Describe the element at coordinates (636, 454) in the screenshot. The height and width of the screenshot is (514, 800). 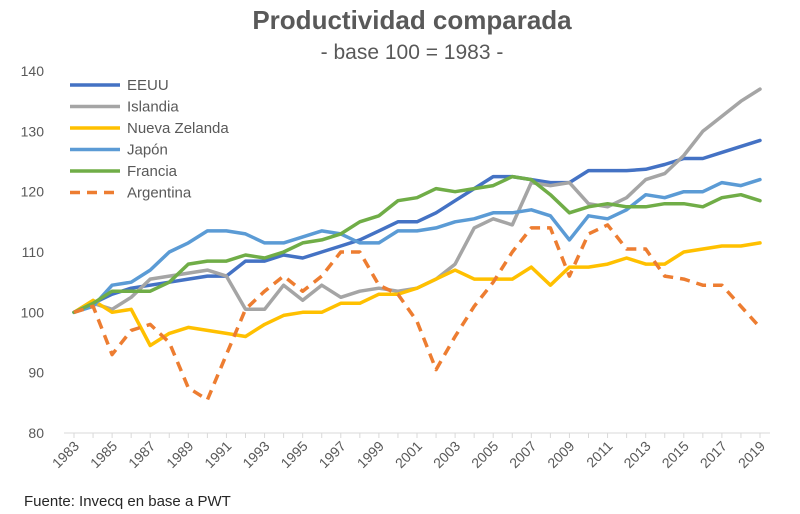
I see `x-tick-label: 2013` at that location.